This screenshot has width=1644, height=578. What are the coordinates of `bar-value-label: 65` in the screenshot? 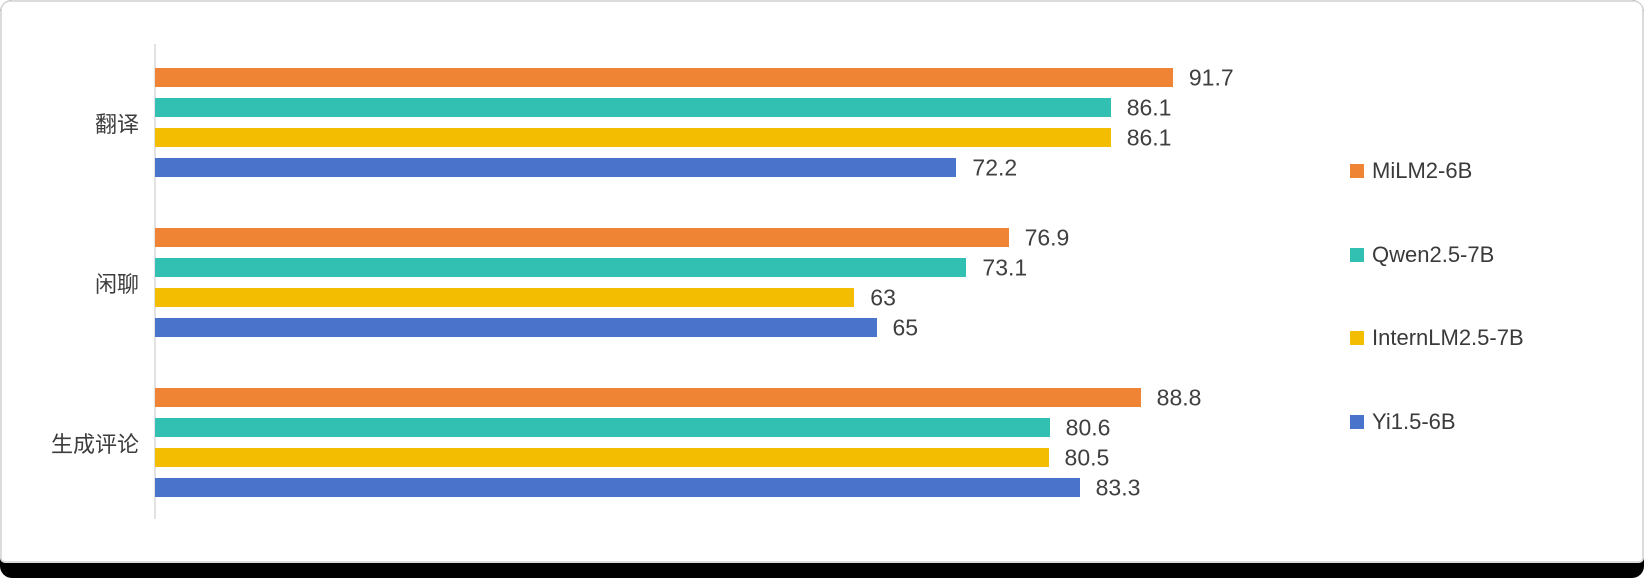 It's located at (905, 327).